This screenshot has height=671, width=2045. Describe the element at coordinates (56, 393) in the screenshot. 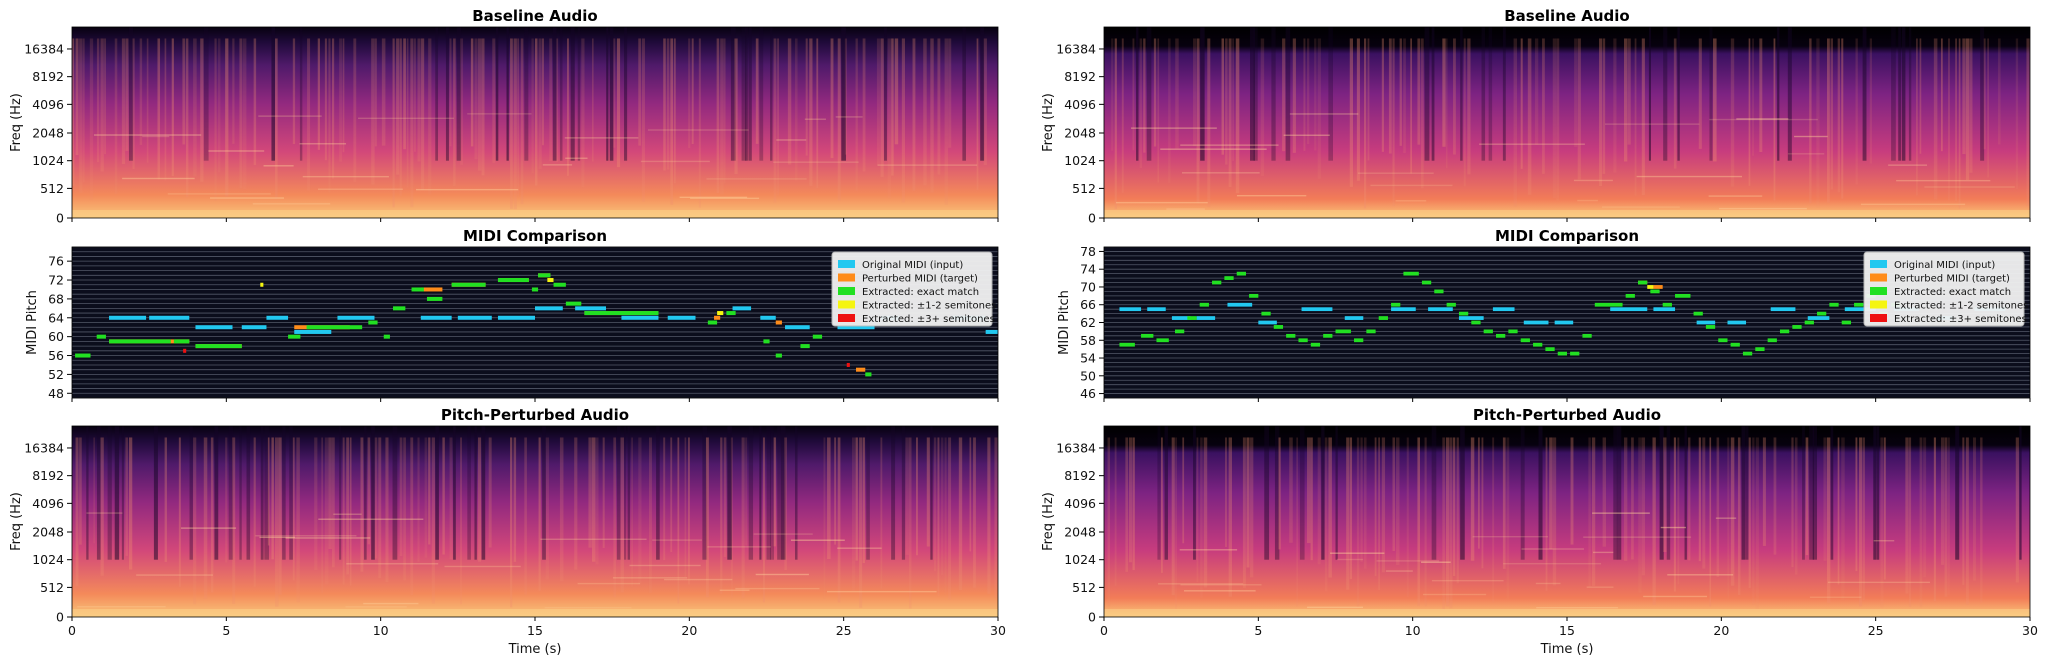

I see `y-tick-label: 48` at that location.